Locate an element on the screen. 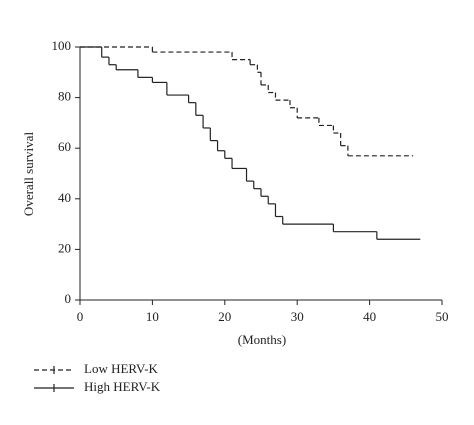 The width and height of the screenshot is (474, 425). x-tick-label: 20 is located at coordinates (224, 316).